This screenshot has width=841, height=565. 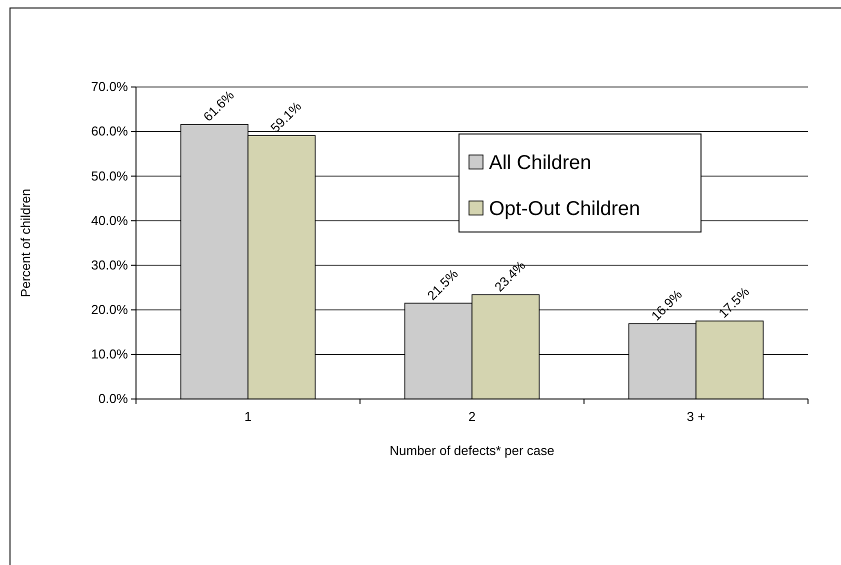 What do you see at coordinates (472, 450) in the screenshot?
I see `x-axis-title: Number of defects* per case` at bounding box center [472, 450].